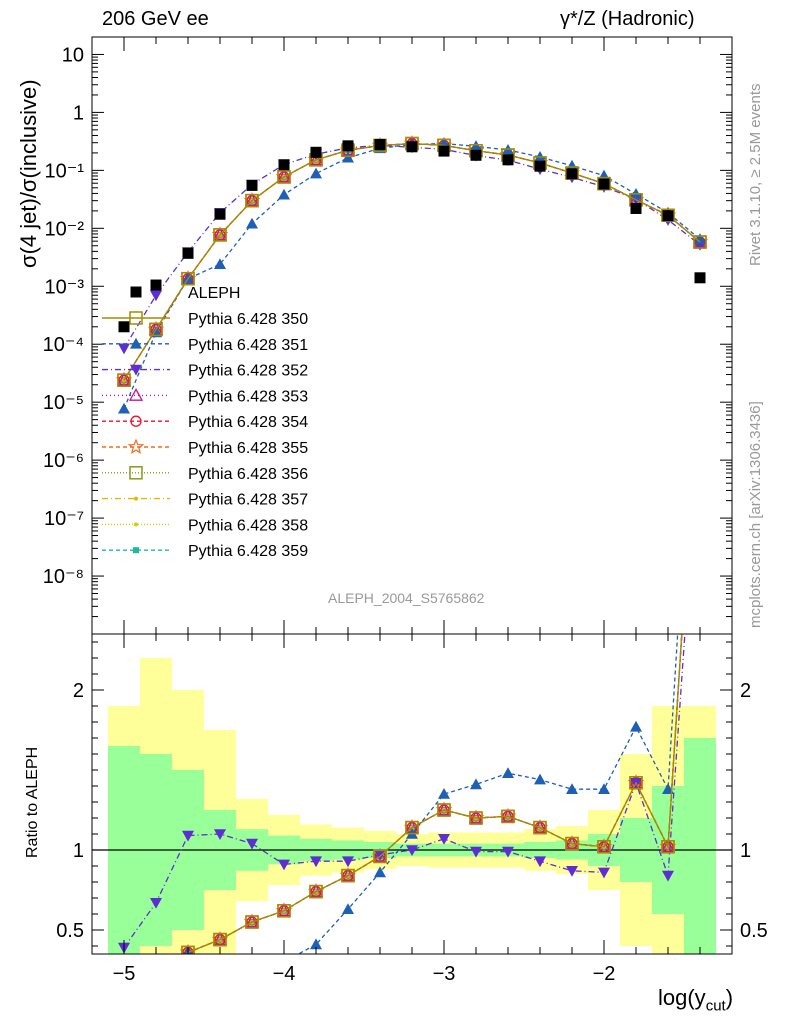  Describe the element at coordinates (754, 931) in the screenshot. I see `ratio-y-tick-label-right: 0.5` at that location.